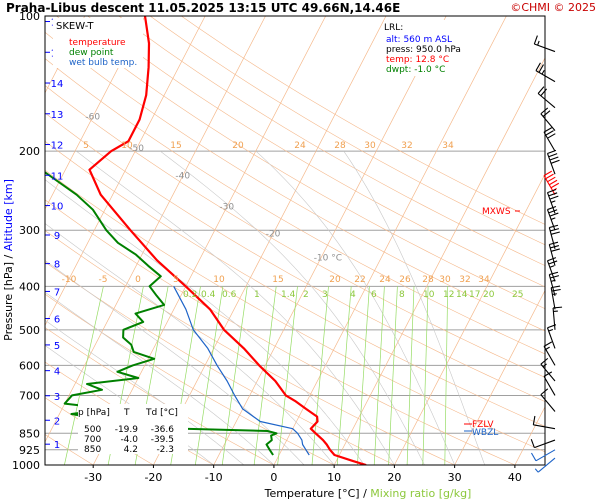  What do you see at coordinates (29, 230) in the screenshot?
I see `pressure-tick-label: 300` at bounding box center [29, 230].